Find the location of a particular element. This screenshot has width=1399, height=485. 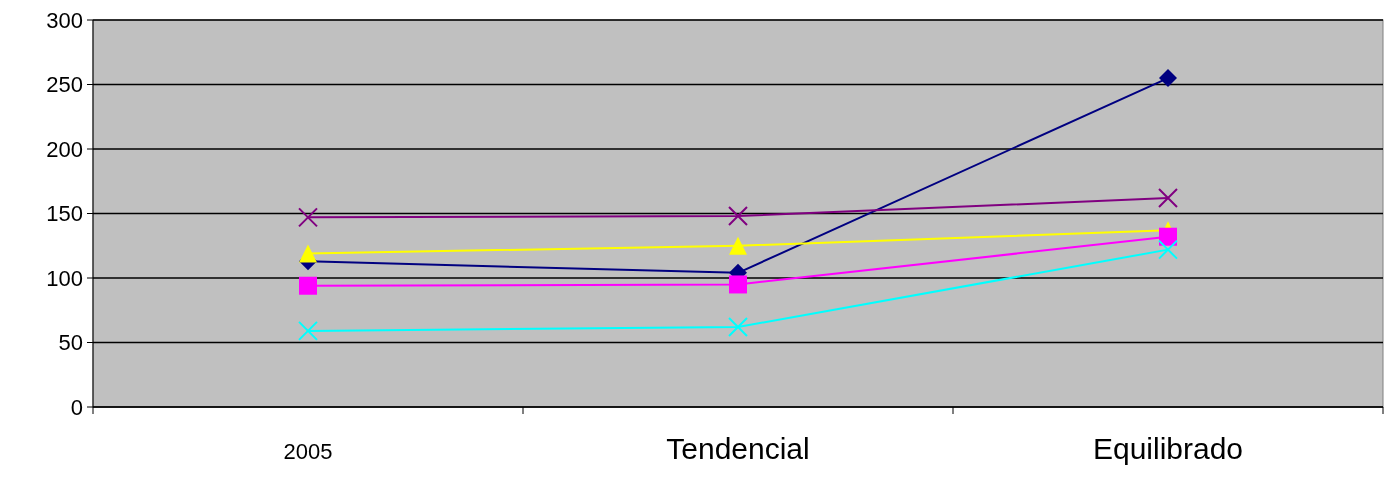

x-tick-label: Tendencial is located at coordinates (738, 448).